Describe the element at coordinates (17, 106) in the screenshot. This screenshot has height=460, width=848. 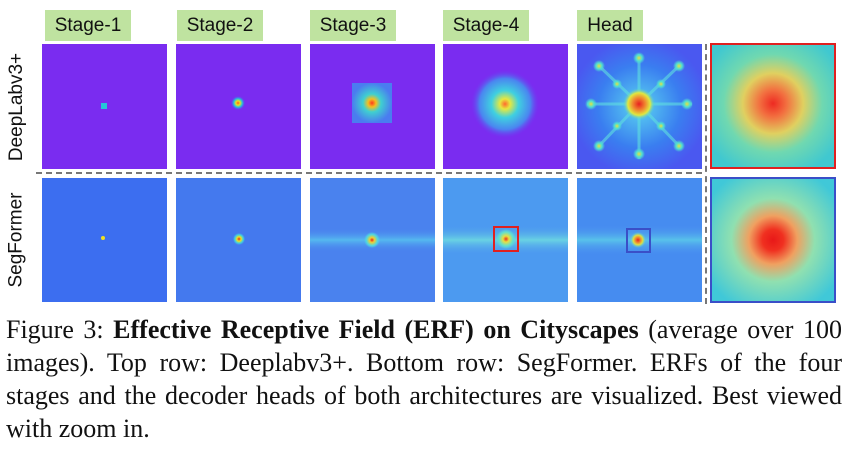
I see `row-label-deeplab: DeepLabv3+` at that location.